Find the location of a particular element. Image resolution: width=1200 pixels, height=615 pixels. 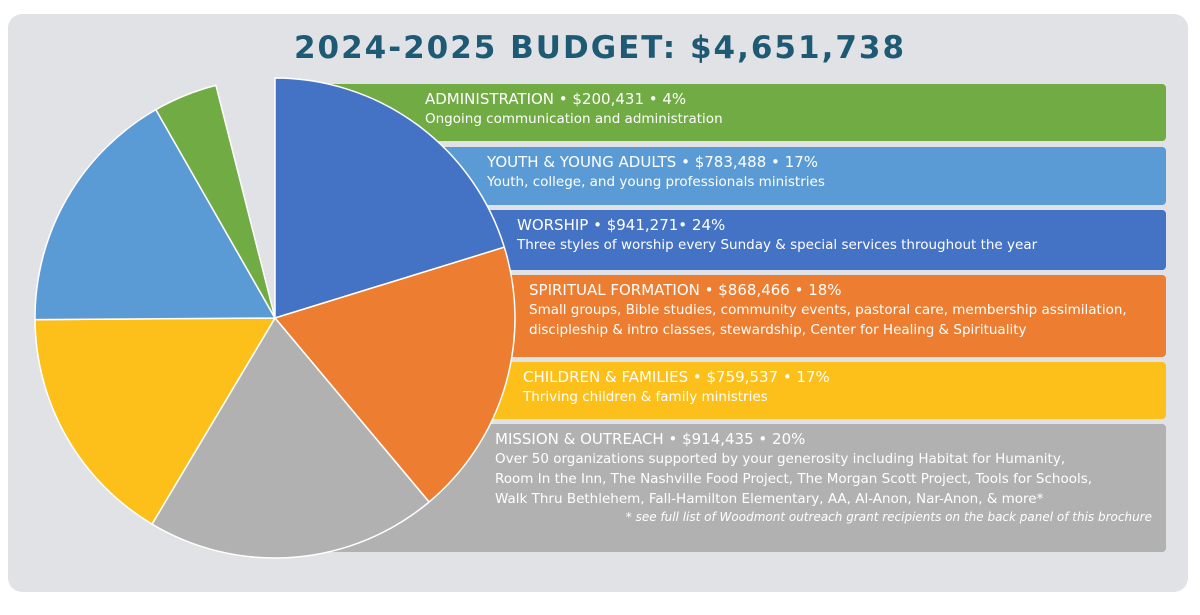

band-administration-description: Ongoing communication and administration is located at coordinates (574, 119).